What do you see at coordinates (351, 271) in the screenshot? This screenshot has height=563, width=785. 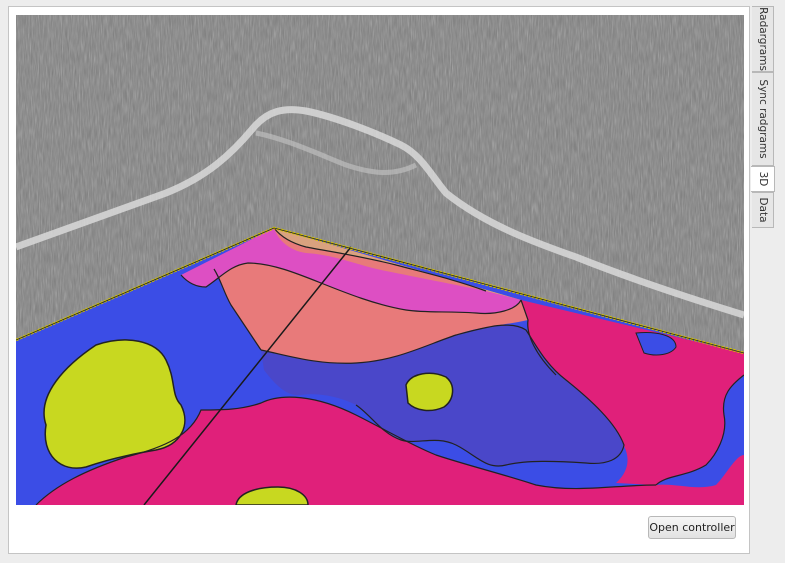 I see `map-pink-region` at bounding box center [351, 271].